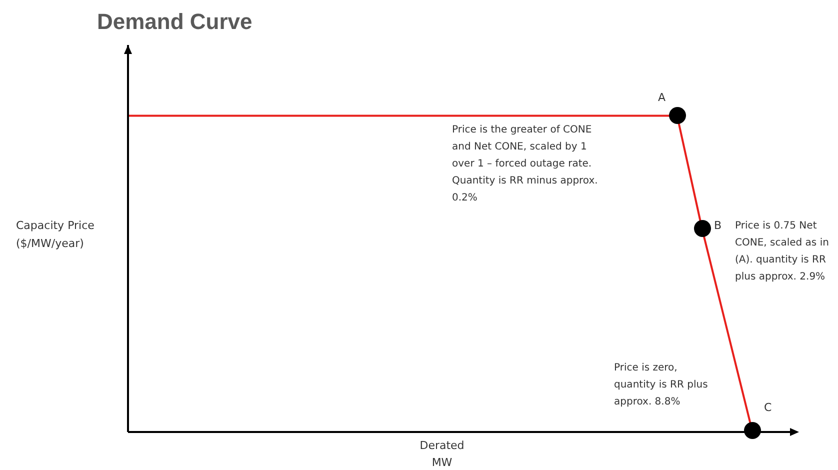 The image size is (838, 470). I want to click on annotation: B, so click(718, 225).